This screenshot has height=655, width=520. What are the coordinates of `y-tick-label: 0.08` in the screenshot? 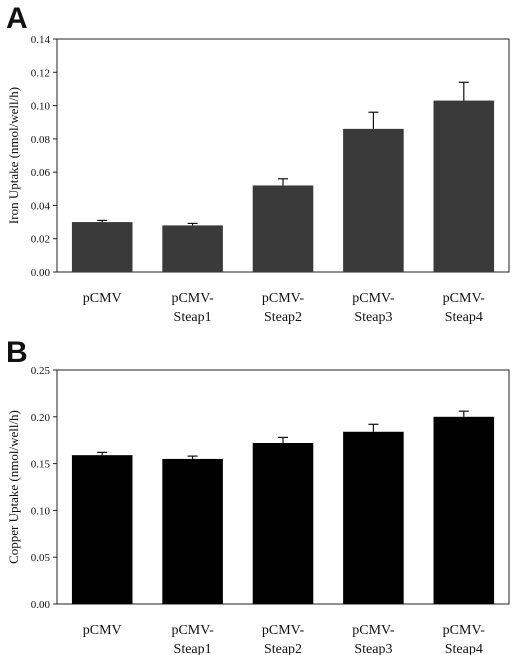 It's located at (41, 140).